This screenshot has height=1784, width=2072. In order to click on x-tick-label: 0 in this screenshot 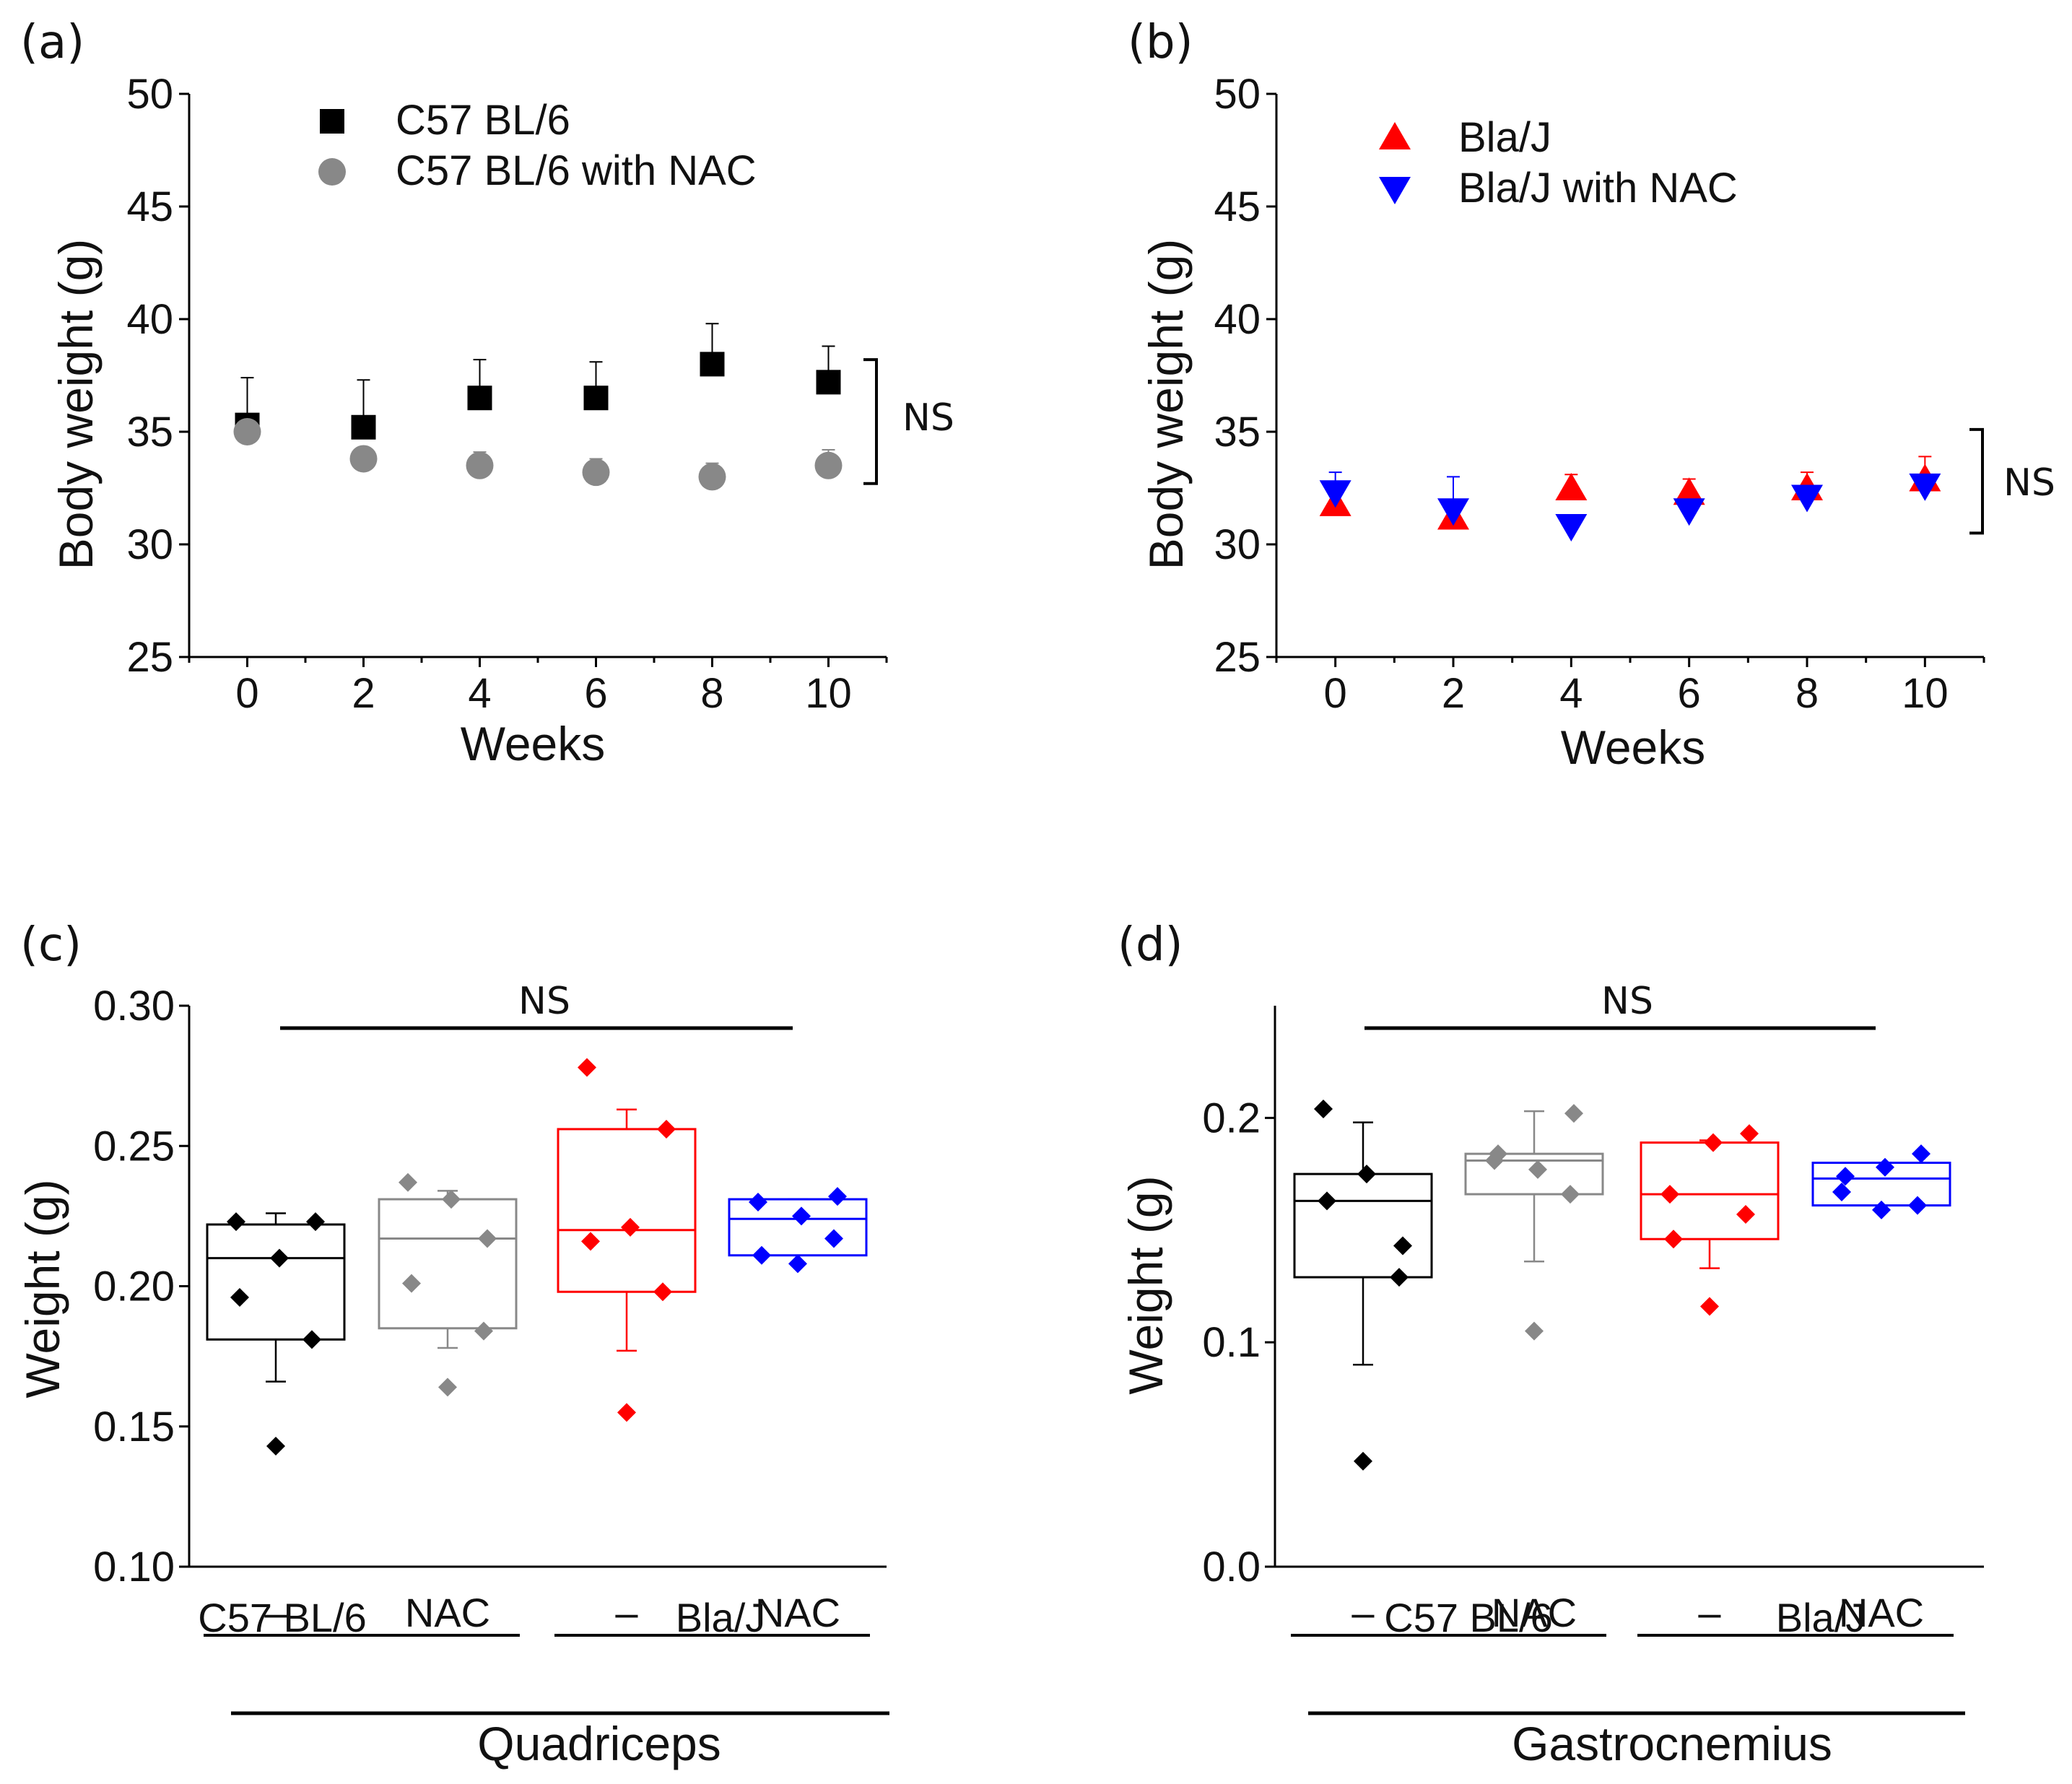, I will do `click(246, 693)`.